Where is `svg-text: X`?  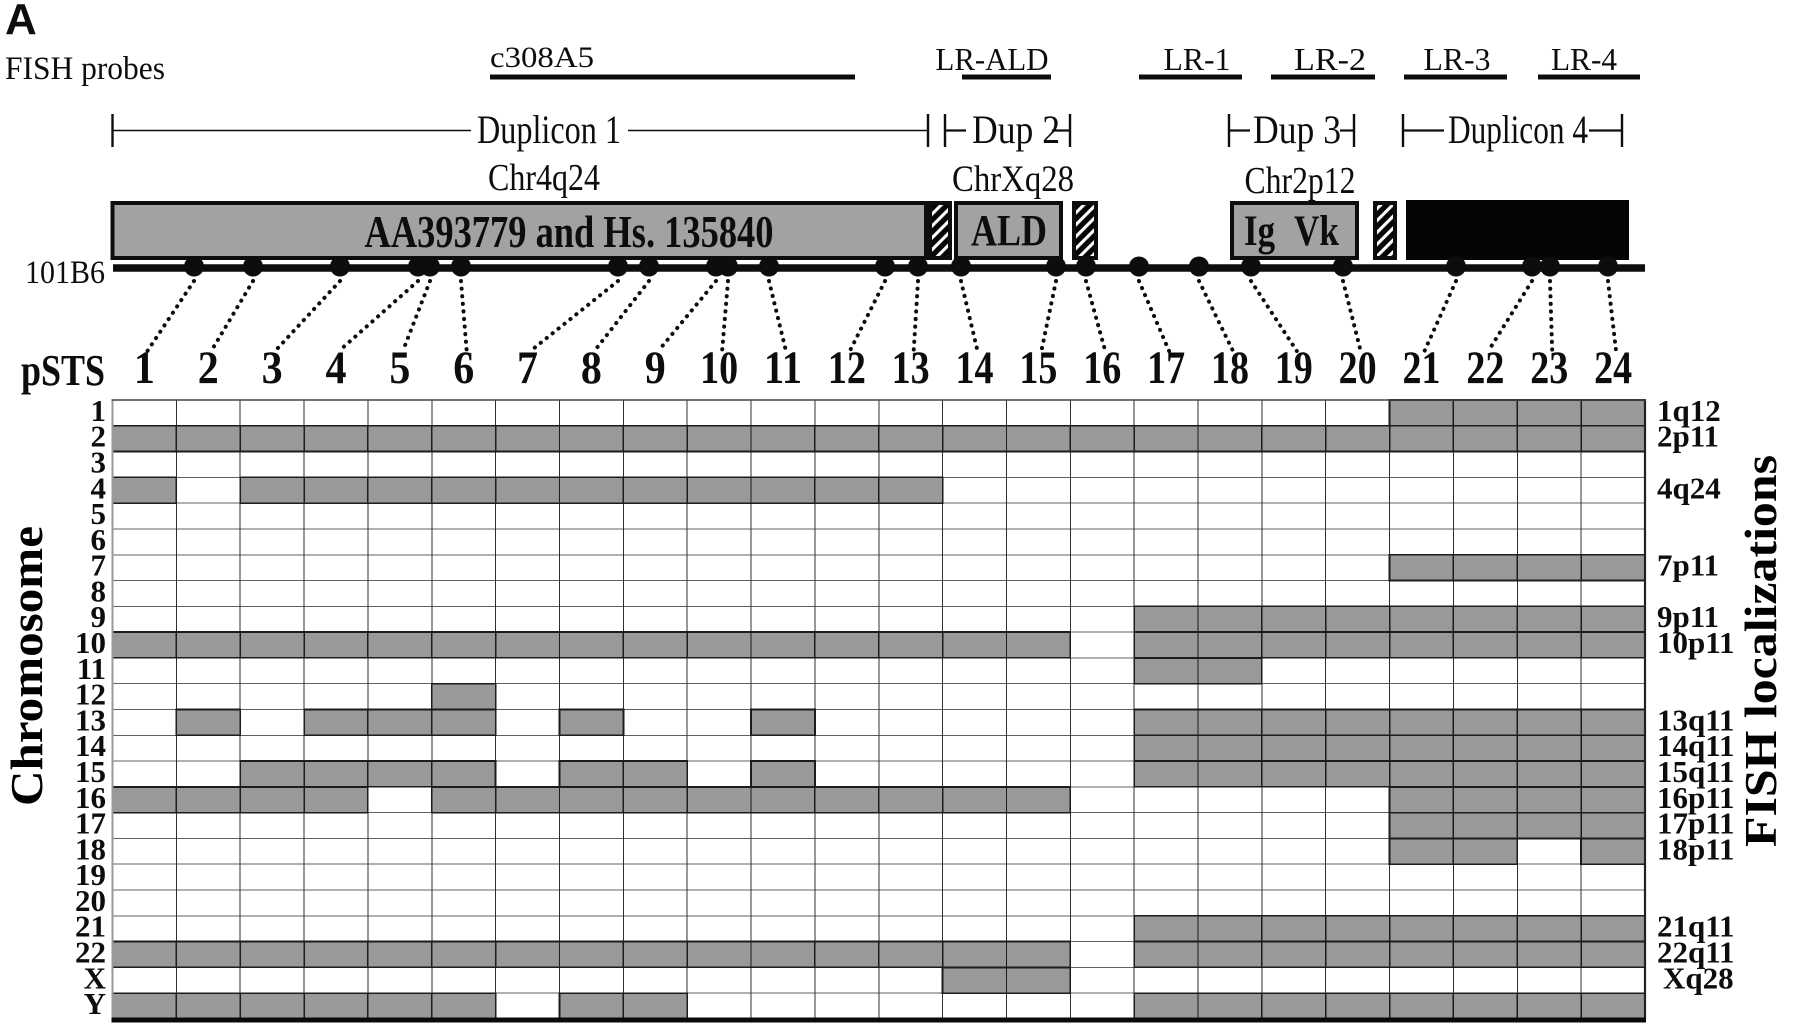 svg-text: X is located at coordinates (95, 977).